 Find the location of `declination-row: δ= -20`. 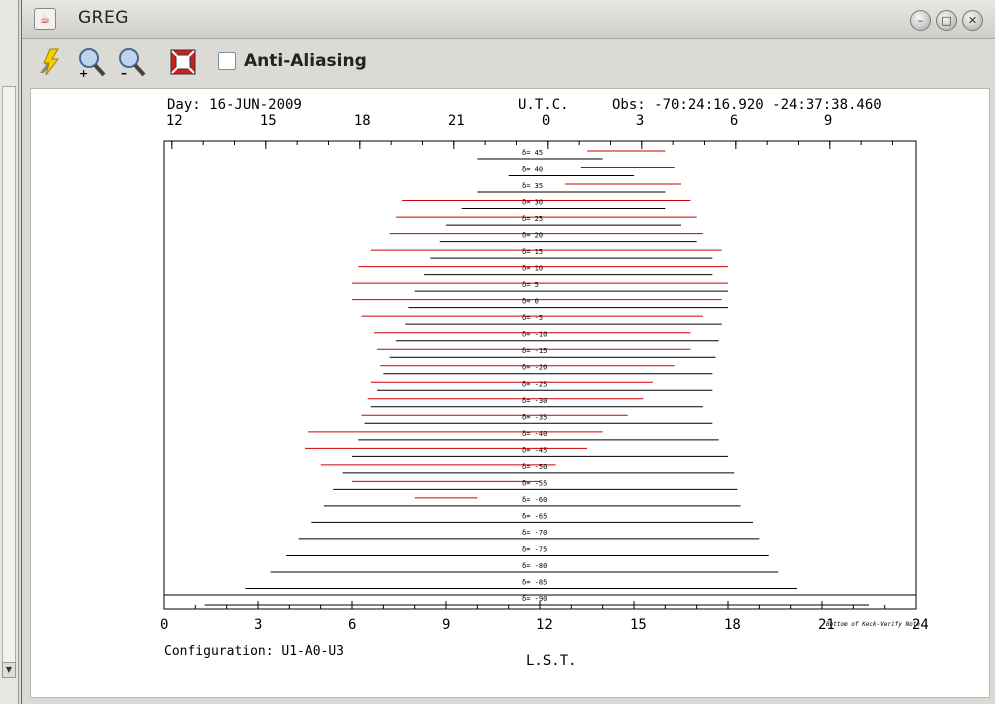

declination-row: δ= -20 is located at coordinates (546, 369).